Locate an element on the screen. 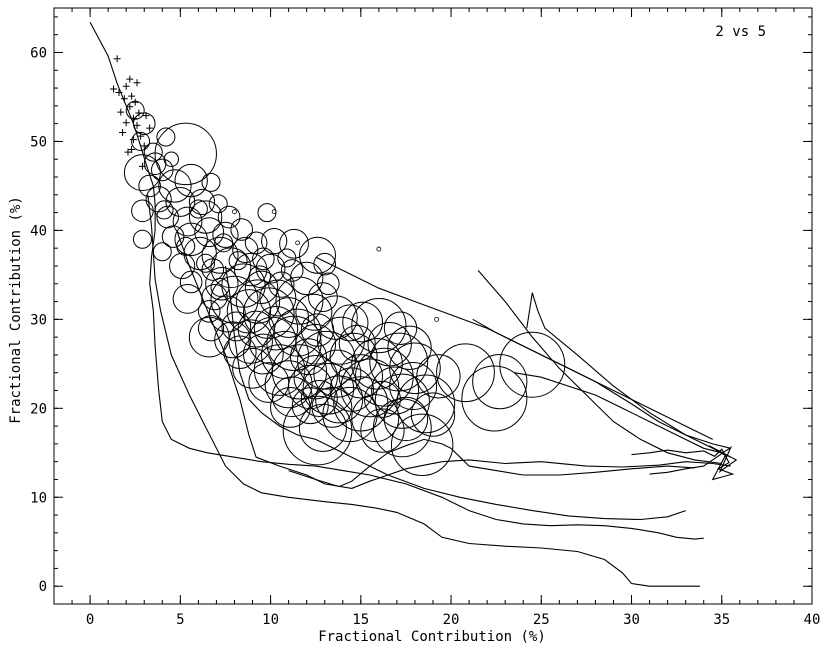 This screenshot has height=648, width=830. y-tick-label: 10 is located at coordinates (38, 498).